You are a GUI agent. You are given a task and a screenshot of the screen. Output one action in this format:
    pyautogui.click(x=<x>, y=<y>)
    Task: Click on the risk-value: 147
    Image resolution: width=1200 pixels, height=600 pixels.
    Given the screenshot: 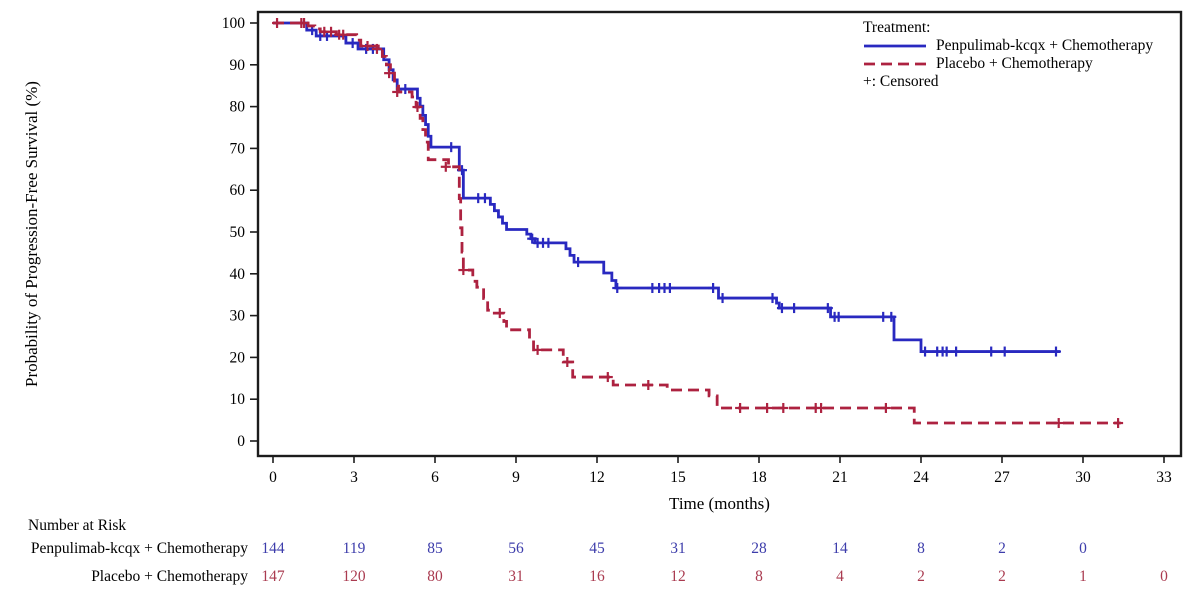 What is the action you would take?
    pyautogui.click(x=273, y=576)
    